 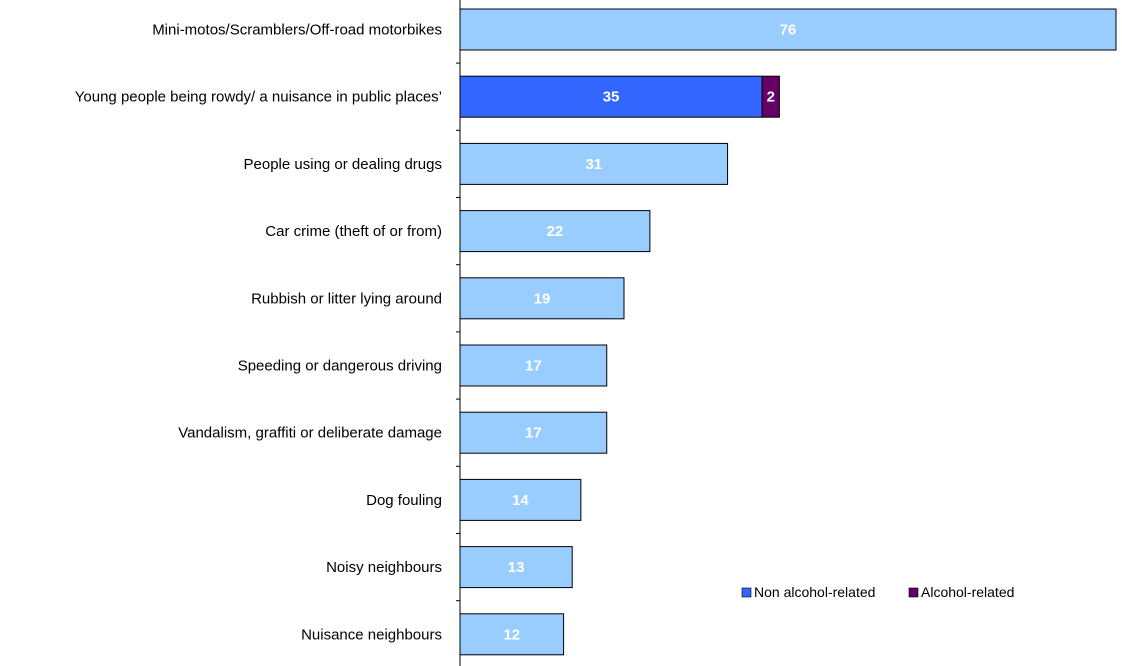 I want to click on value-label-non-alcohol-2: 31, so click(x=593, y=164).